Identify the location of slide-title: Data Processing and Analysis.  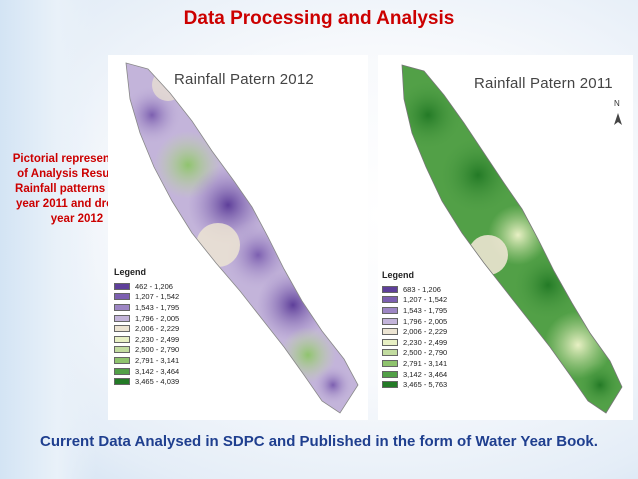
(319, 18).